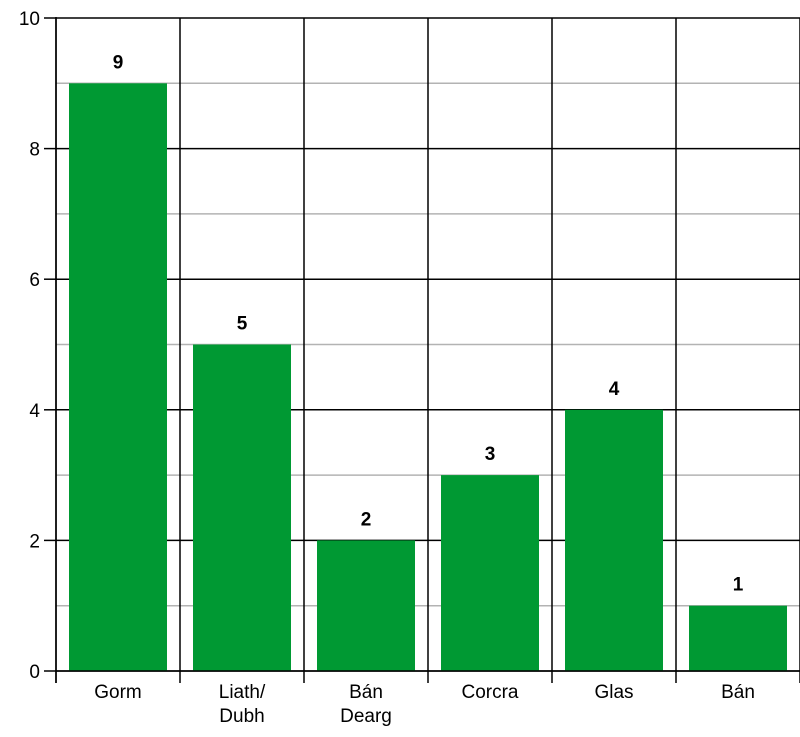 This screenshot has height=737, width=800. Describe the element at coordinates (118, 692) in the screenshot. I see `x-tick-label: Gorm` at that location.